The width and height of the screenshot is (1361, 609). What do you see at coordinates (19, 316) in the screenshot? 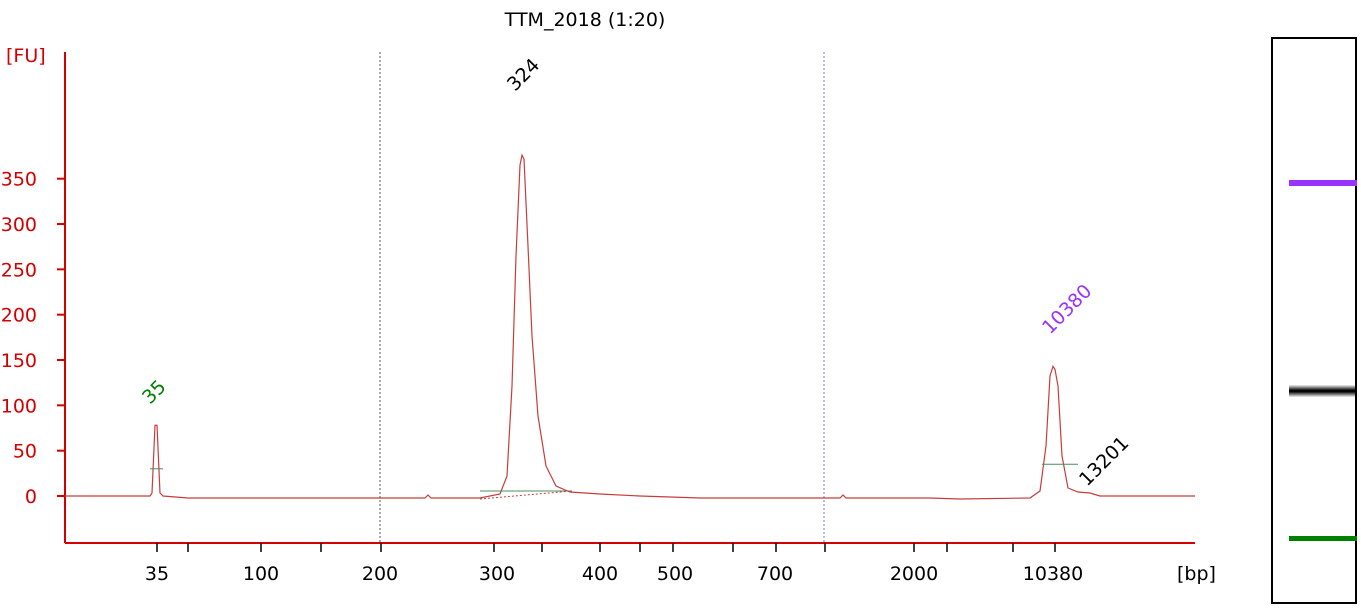
I see `y-tick-label: 200` at bounding box center [19, 316].